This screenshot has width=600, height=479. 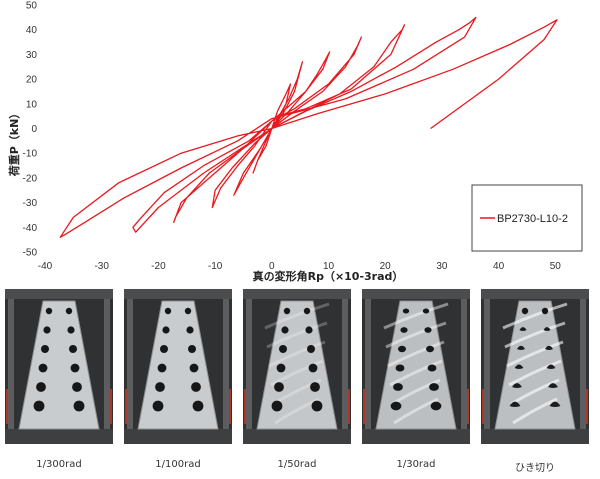 I want to click on y-tick-label: 50, so click(x=32, y=6).